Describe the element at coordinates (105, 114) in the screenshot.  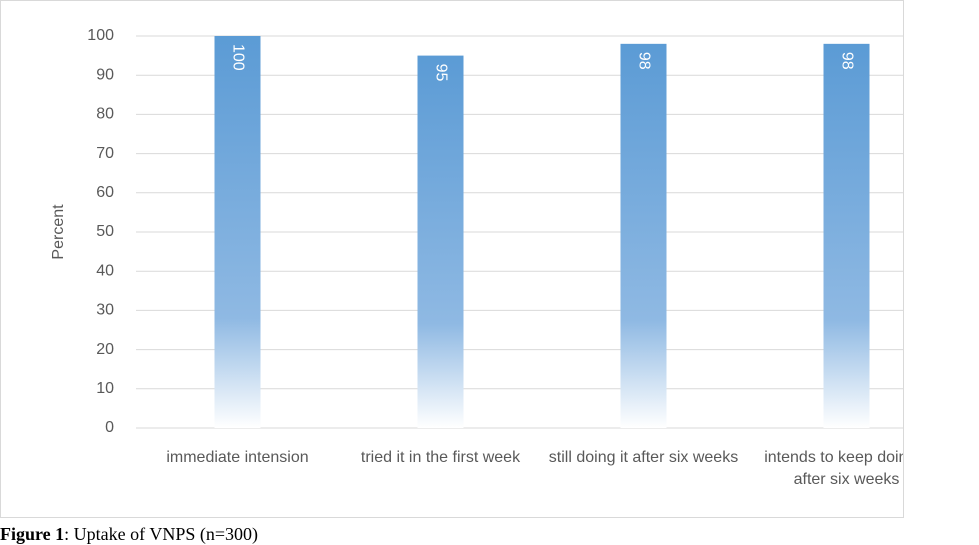
I see `y-tick-label: 80` at that location.